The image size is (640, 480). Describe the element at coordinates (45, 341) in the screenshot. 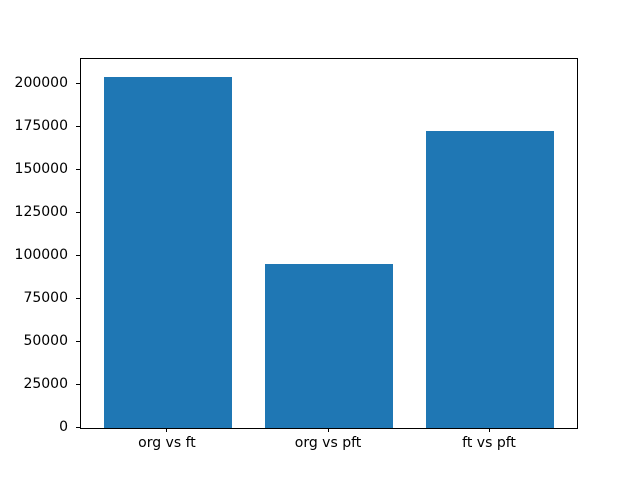

I see `y-tick-label-50000: 50000` at that location.